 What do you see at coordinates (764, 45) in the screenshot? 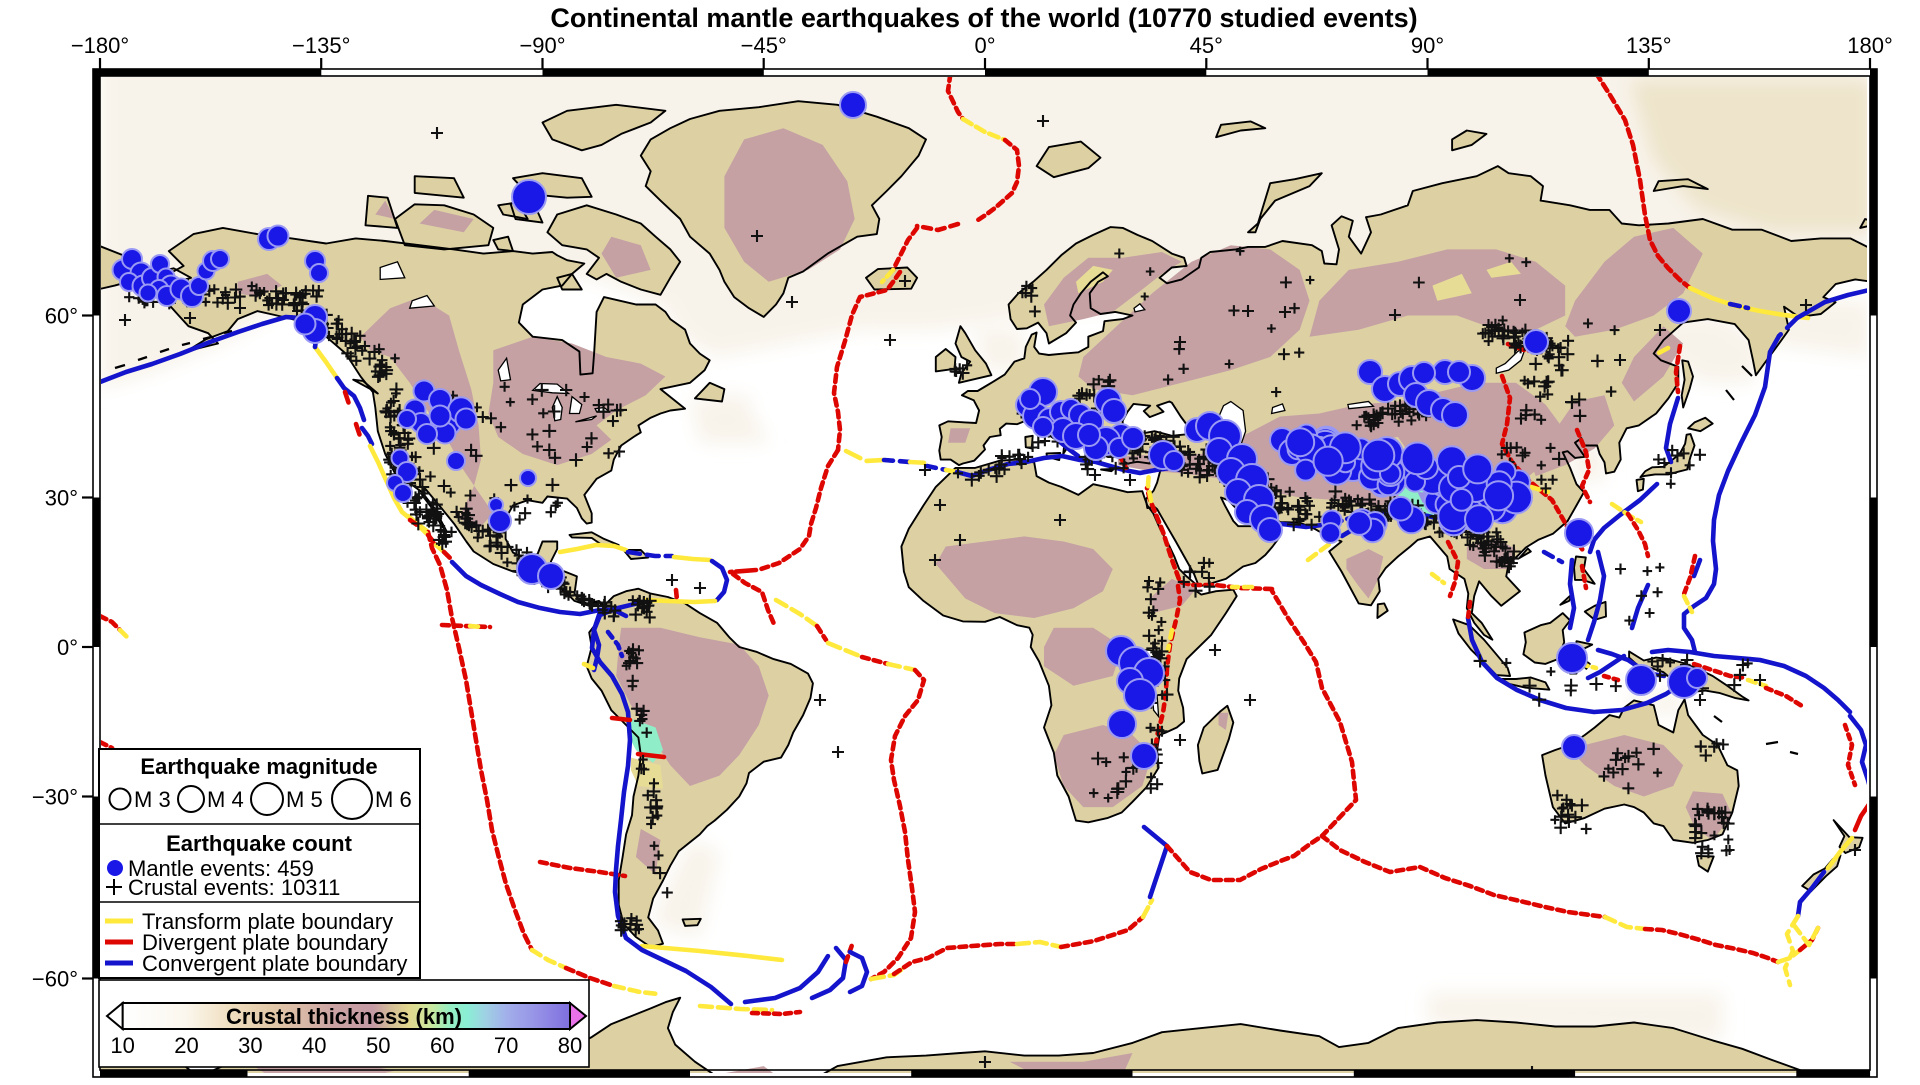
I see `svg-text: −45°` at bounding box center [764, 45].